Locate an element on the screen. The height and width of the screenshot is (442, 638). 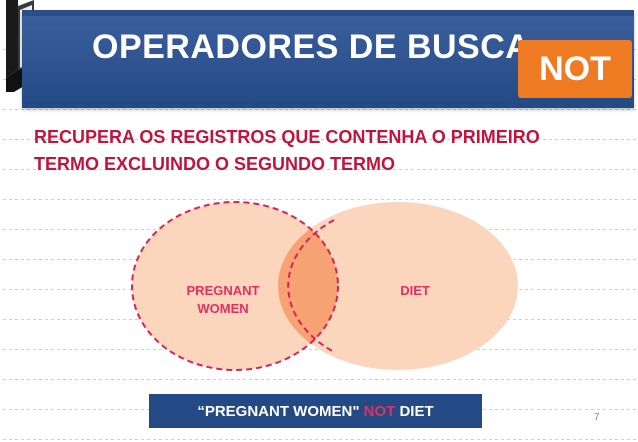
query-term-2: DIET is located at coordinates (416, 411).